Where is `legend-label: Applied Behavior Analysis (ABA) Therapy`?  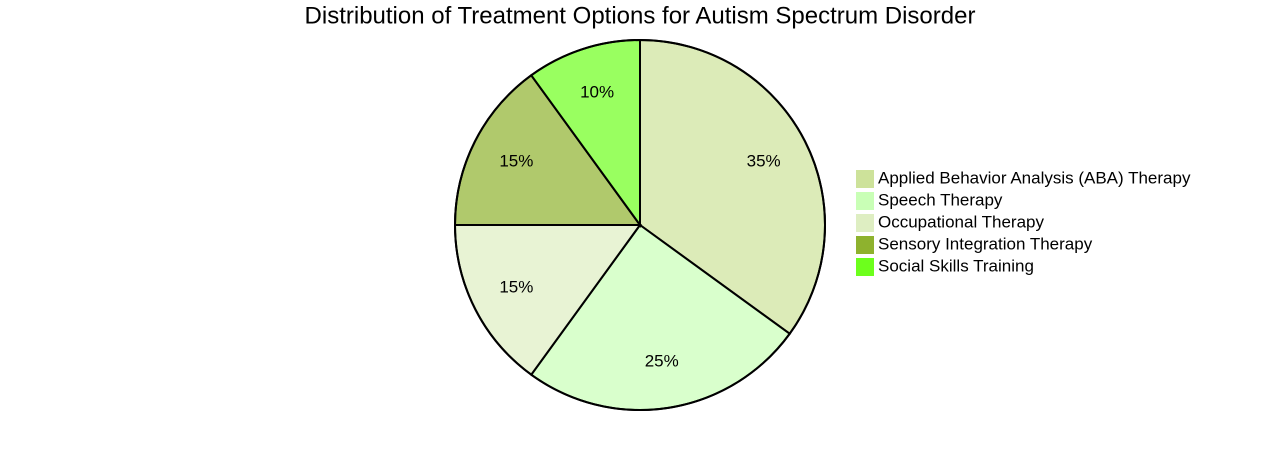 legend-label: Applied Behavior Analysis (ABA) Therapy is located at coordinates (1034, 177).